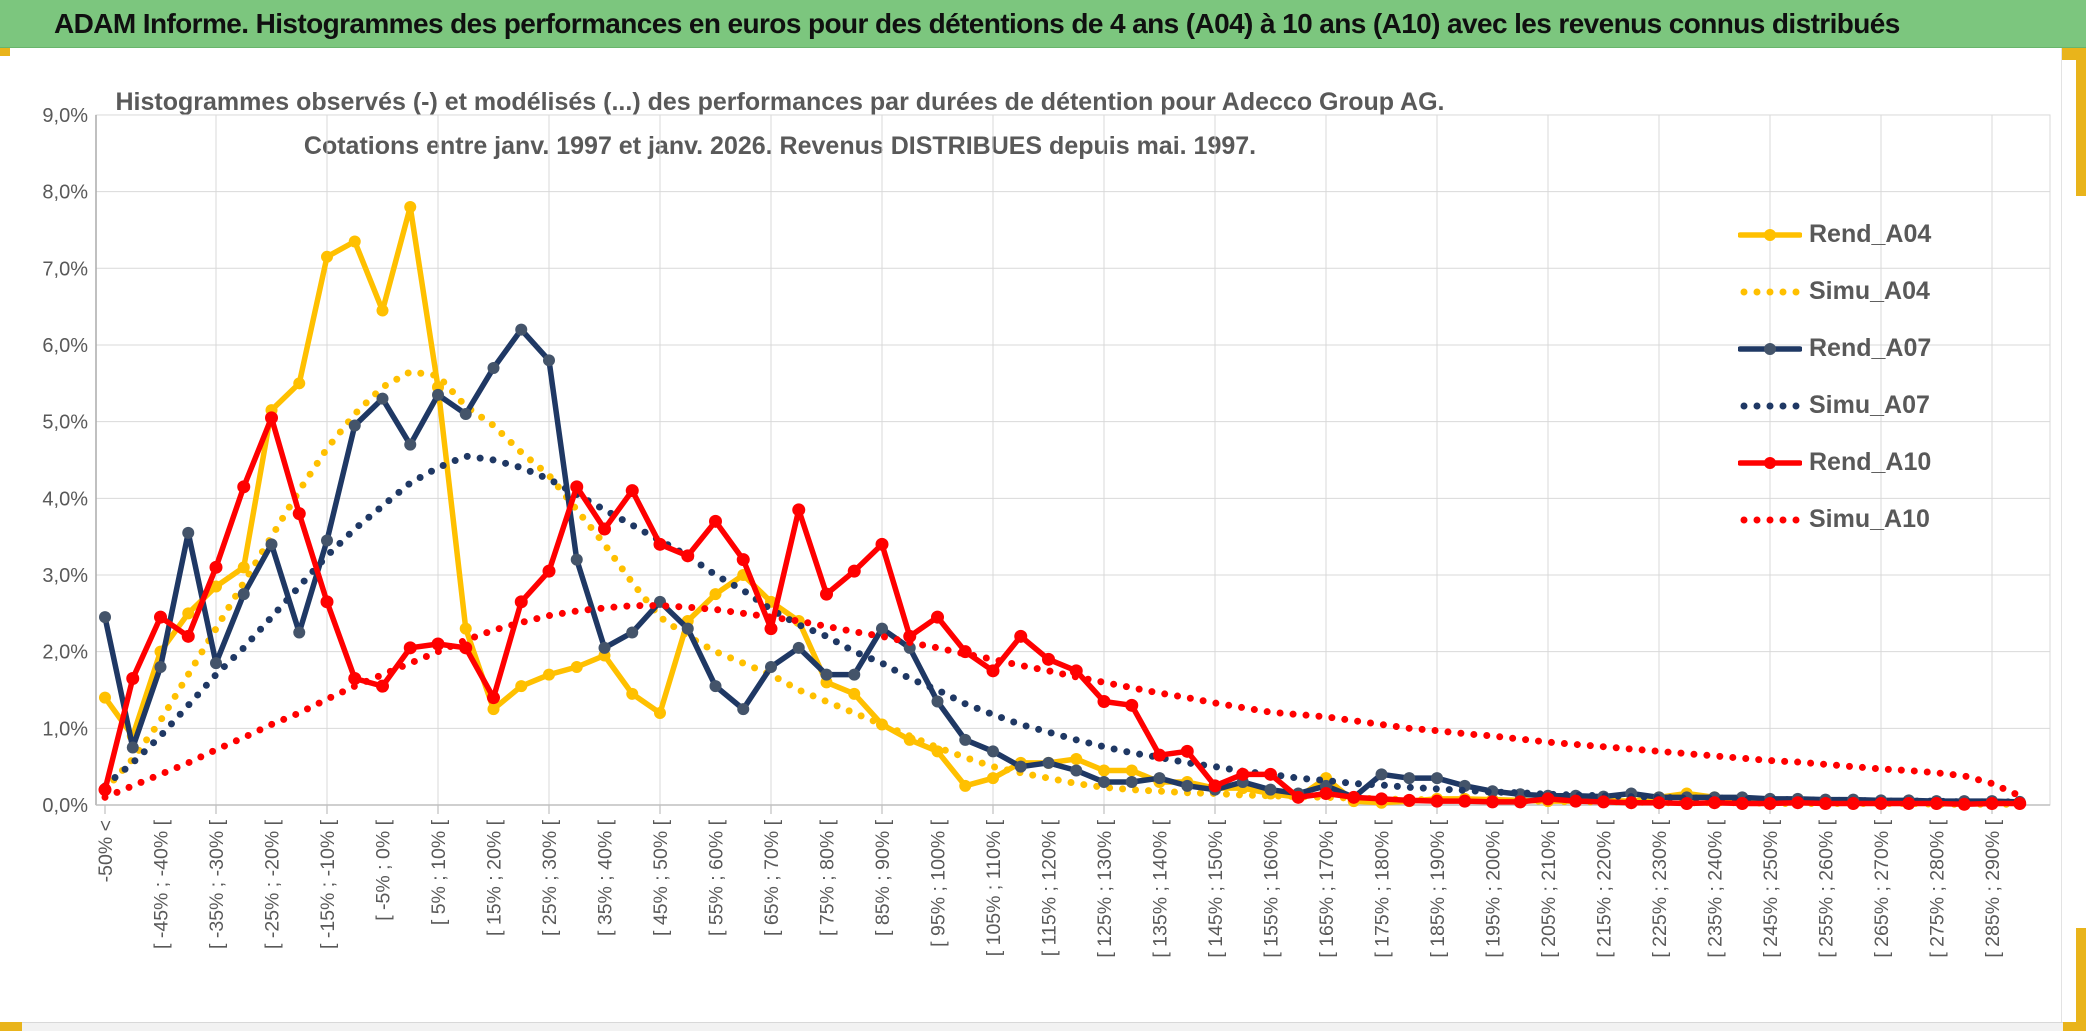  Describe the element at coordinates (1834, 234) in the screenshot. I see `legend-item-rend-a04: Rend_A04` at that location.